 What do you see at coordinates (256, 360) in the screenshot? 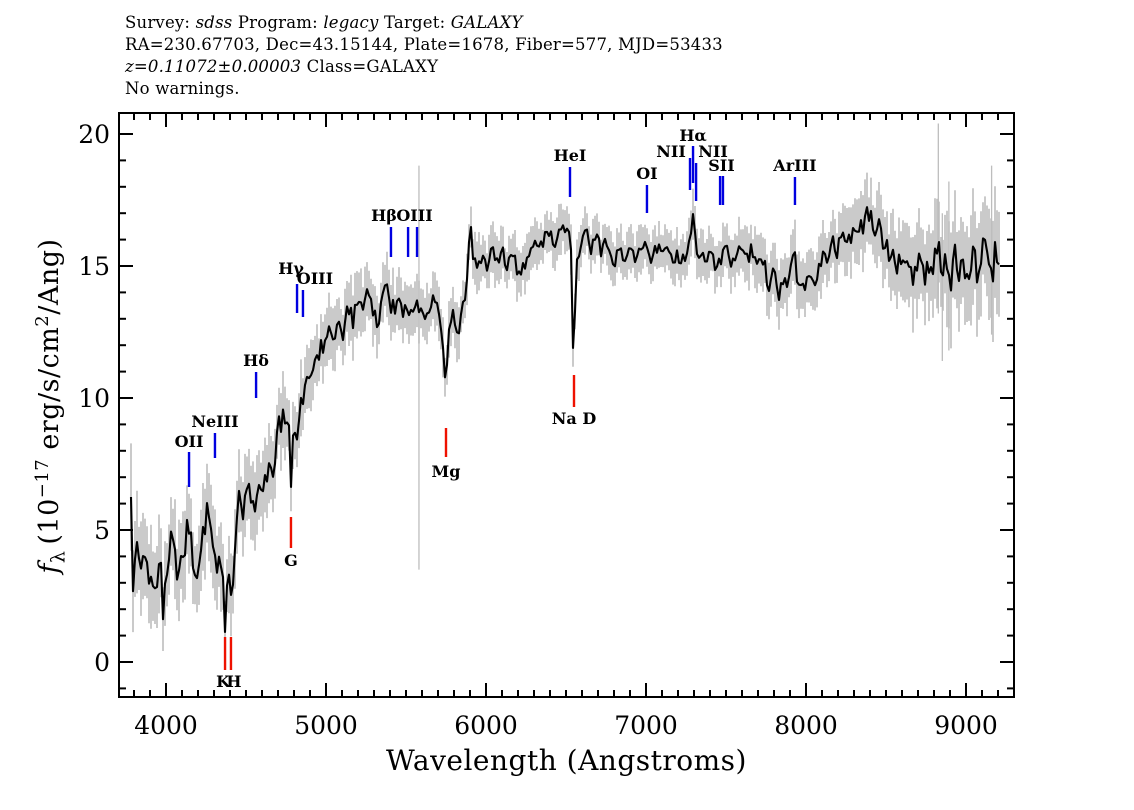
I see `emission-line-label: Hδ` at bounding box center [256, 360].